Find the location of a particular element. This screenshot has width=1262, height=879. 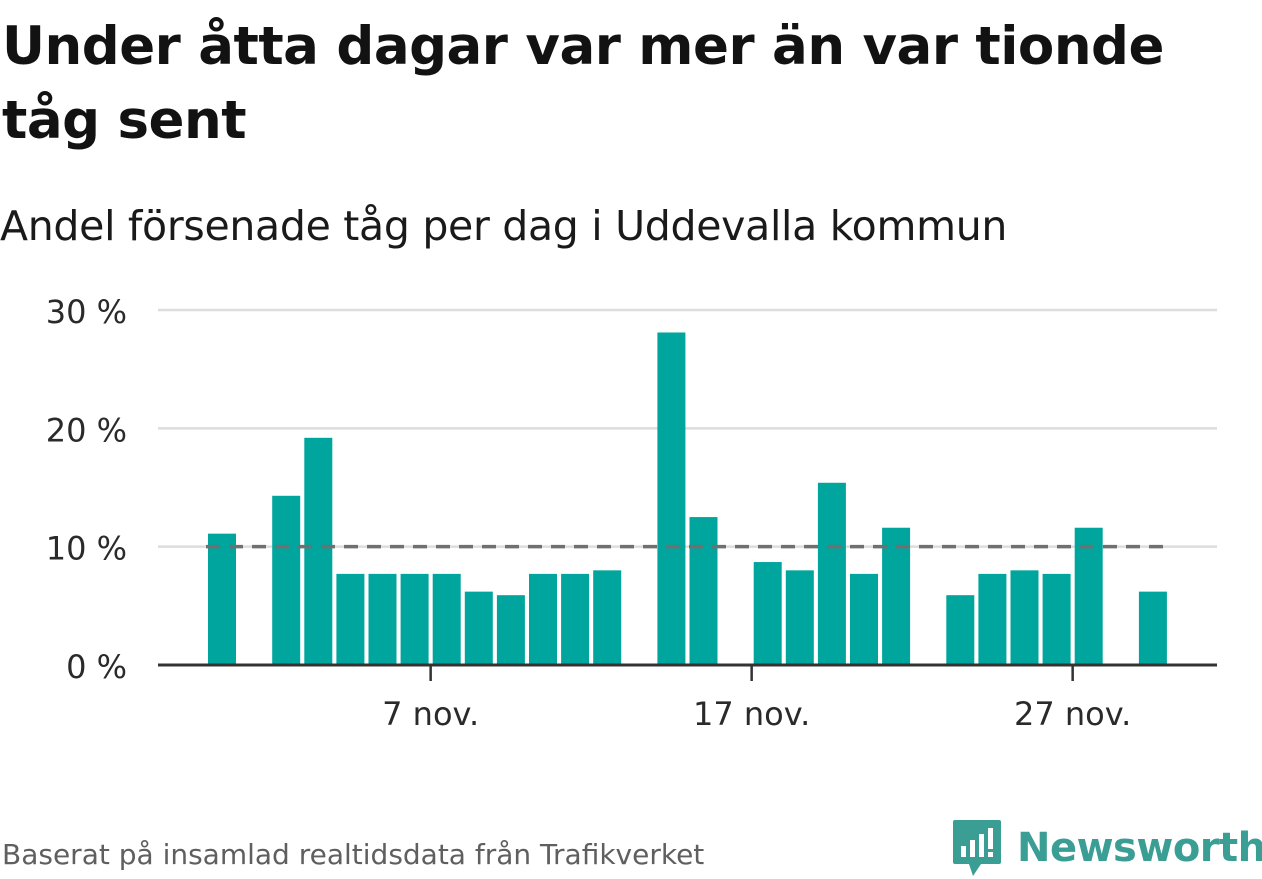

y-tick-label: 10 % is located at coordinates (86, 549).